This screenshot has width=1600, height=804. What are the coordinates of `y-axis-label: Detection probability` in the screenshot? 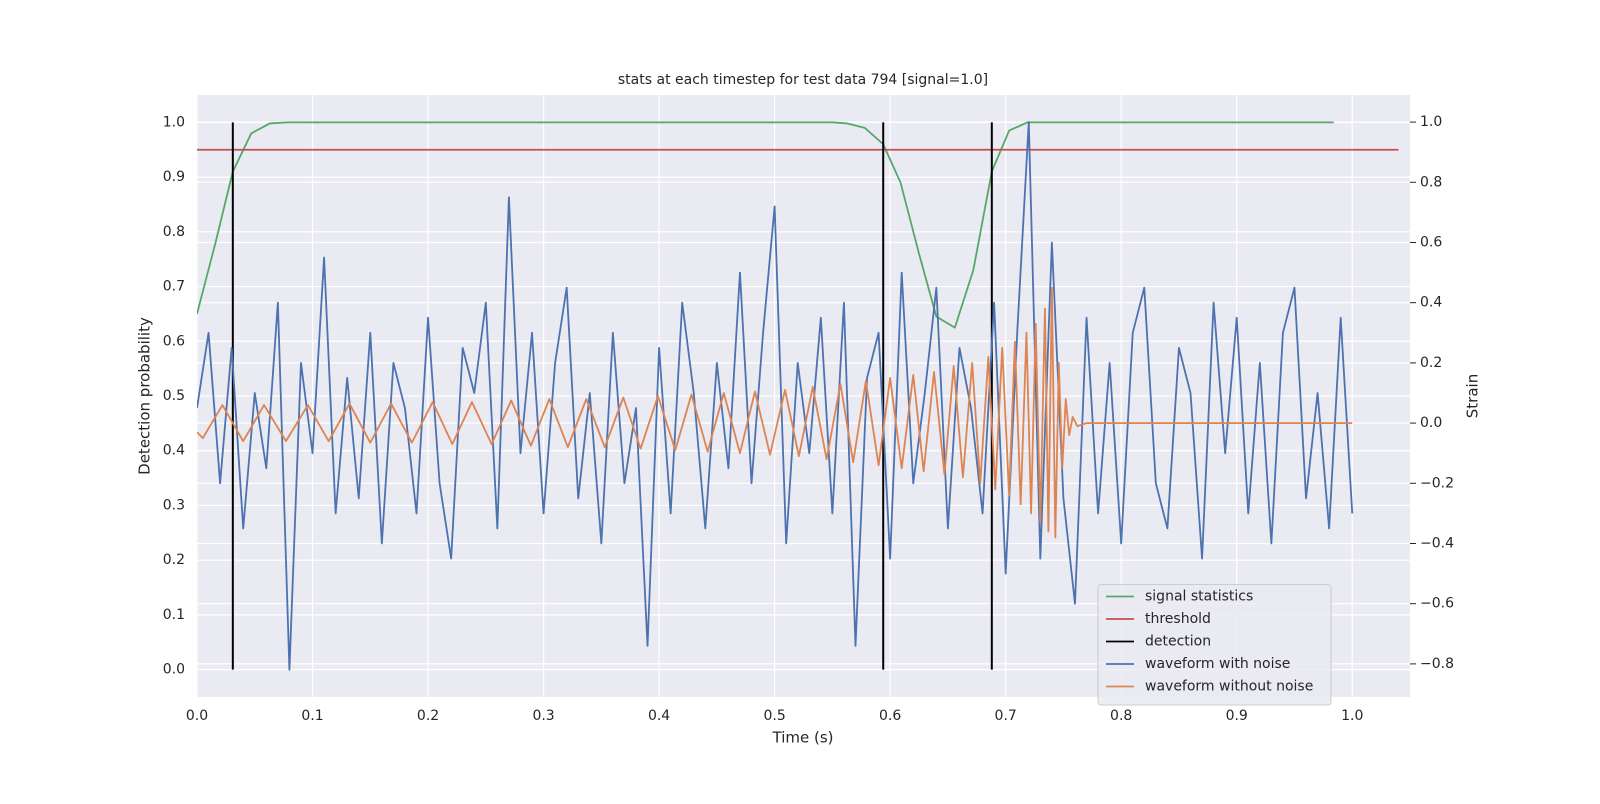 It's located at (145, 396).